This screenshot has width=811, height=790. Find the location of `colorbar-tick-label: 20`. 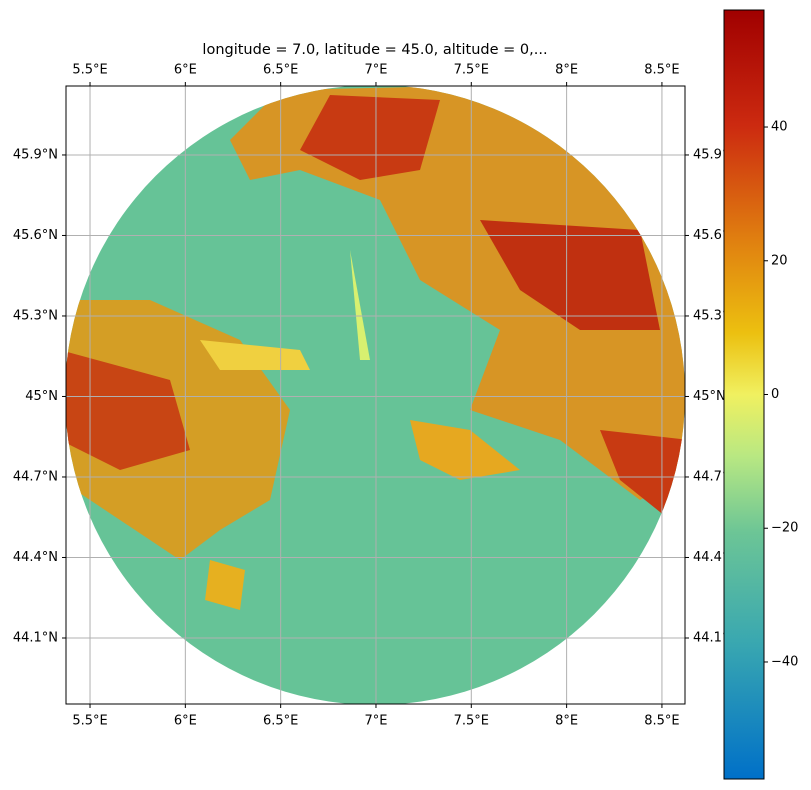

colorbar-tick-label: 20 is located at coordinates (779, 260).